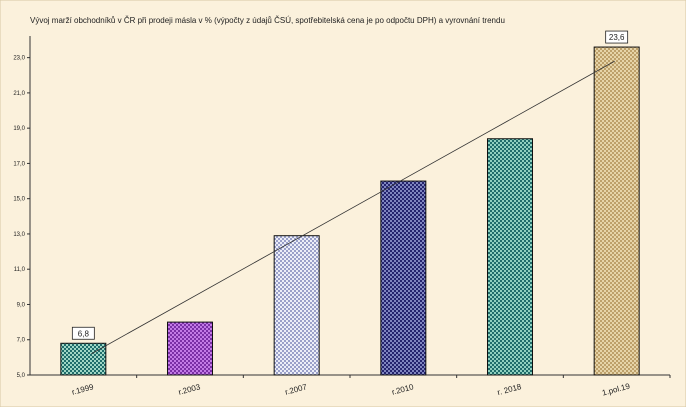  I want to click on y-tick-label: 13,0, so click(19, 235).